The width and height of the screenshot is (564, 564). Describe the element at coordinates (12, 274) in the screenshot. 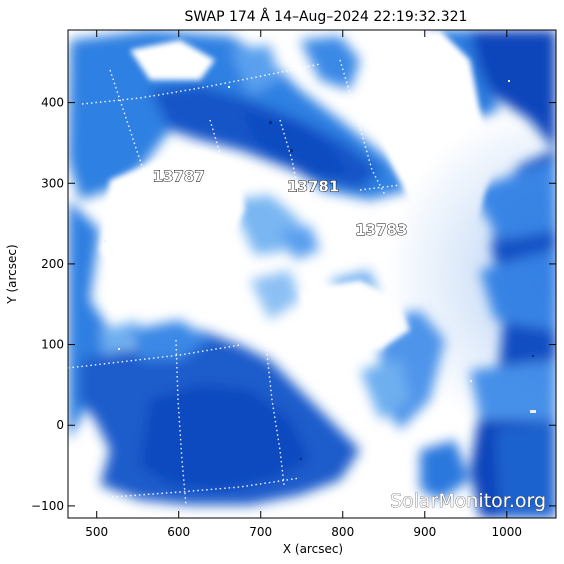

I see `y-axis-label: Y (arcsec)` at that location.